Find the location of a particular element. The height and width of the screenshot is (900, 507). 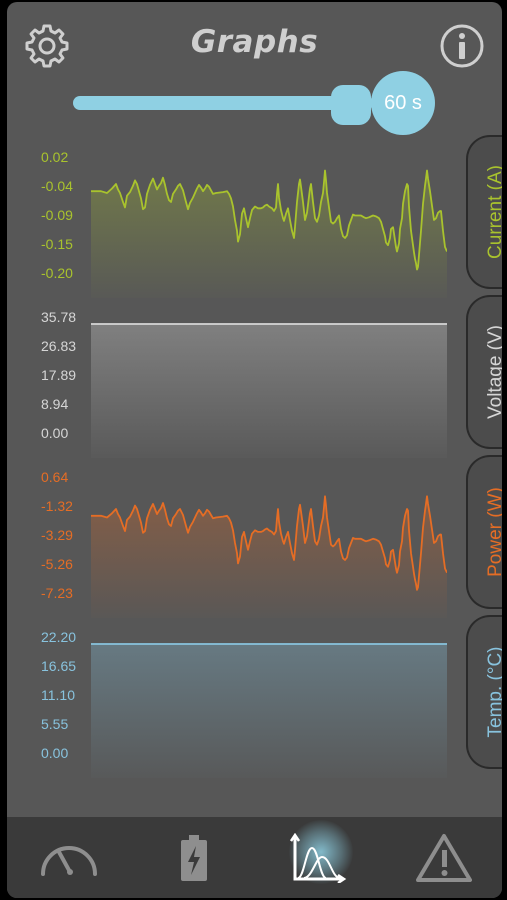

tab-power: Power (W) is located at coordinates (484, 532).